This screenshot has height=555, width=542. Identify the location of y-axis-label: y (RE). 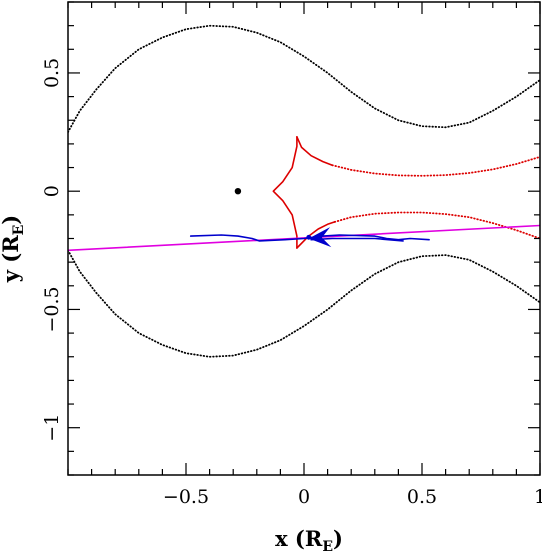
(13, 249).